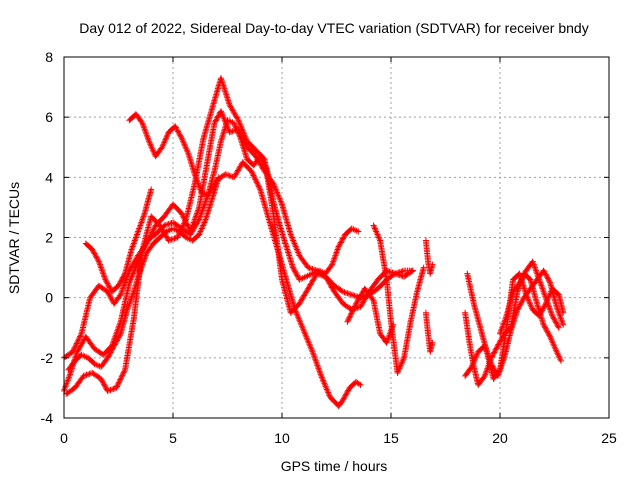 The height and width of the screenshot is (480, 640). What do you see at coordinates (609, 438) in the screenshot?
I see `x-tick-label: 25` at bounding box center [609, 438].